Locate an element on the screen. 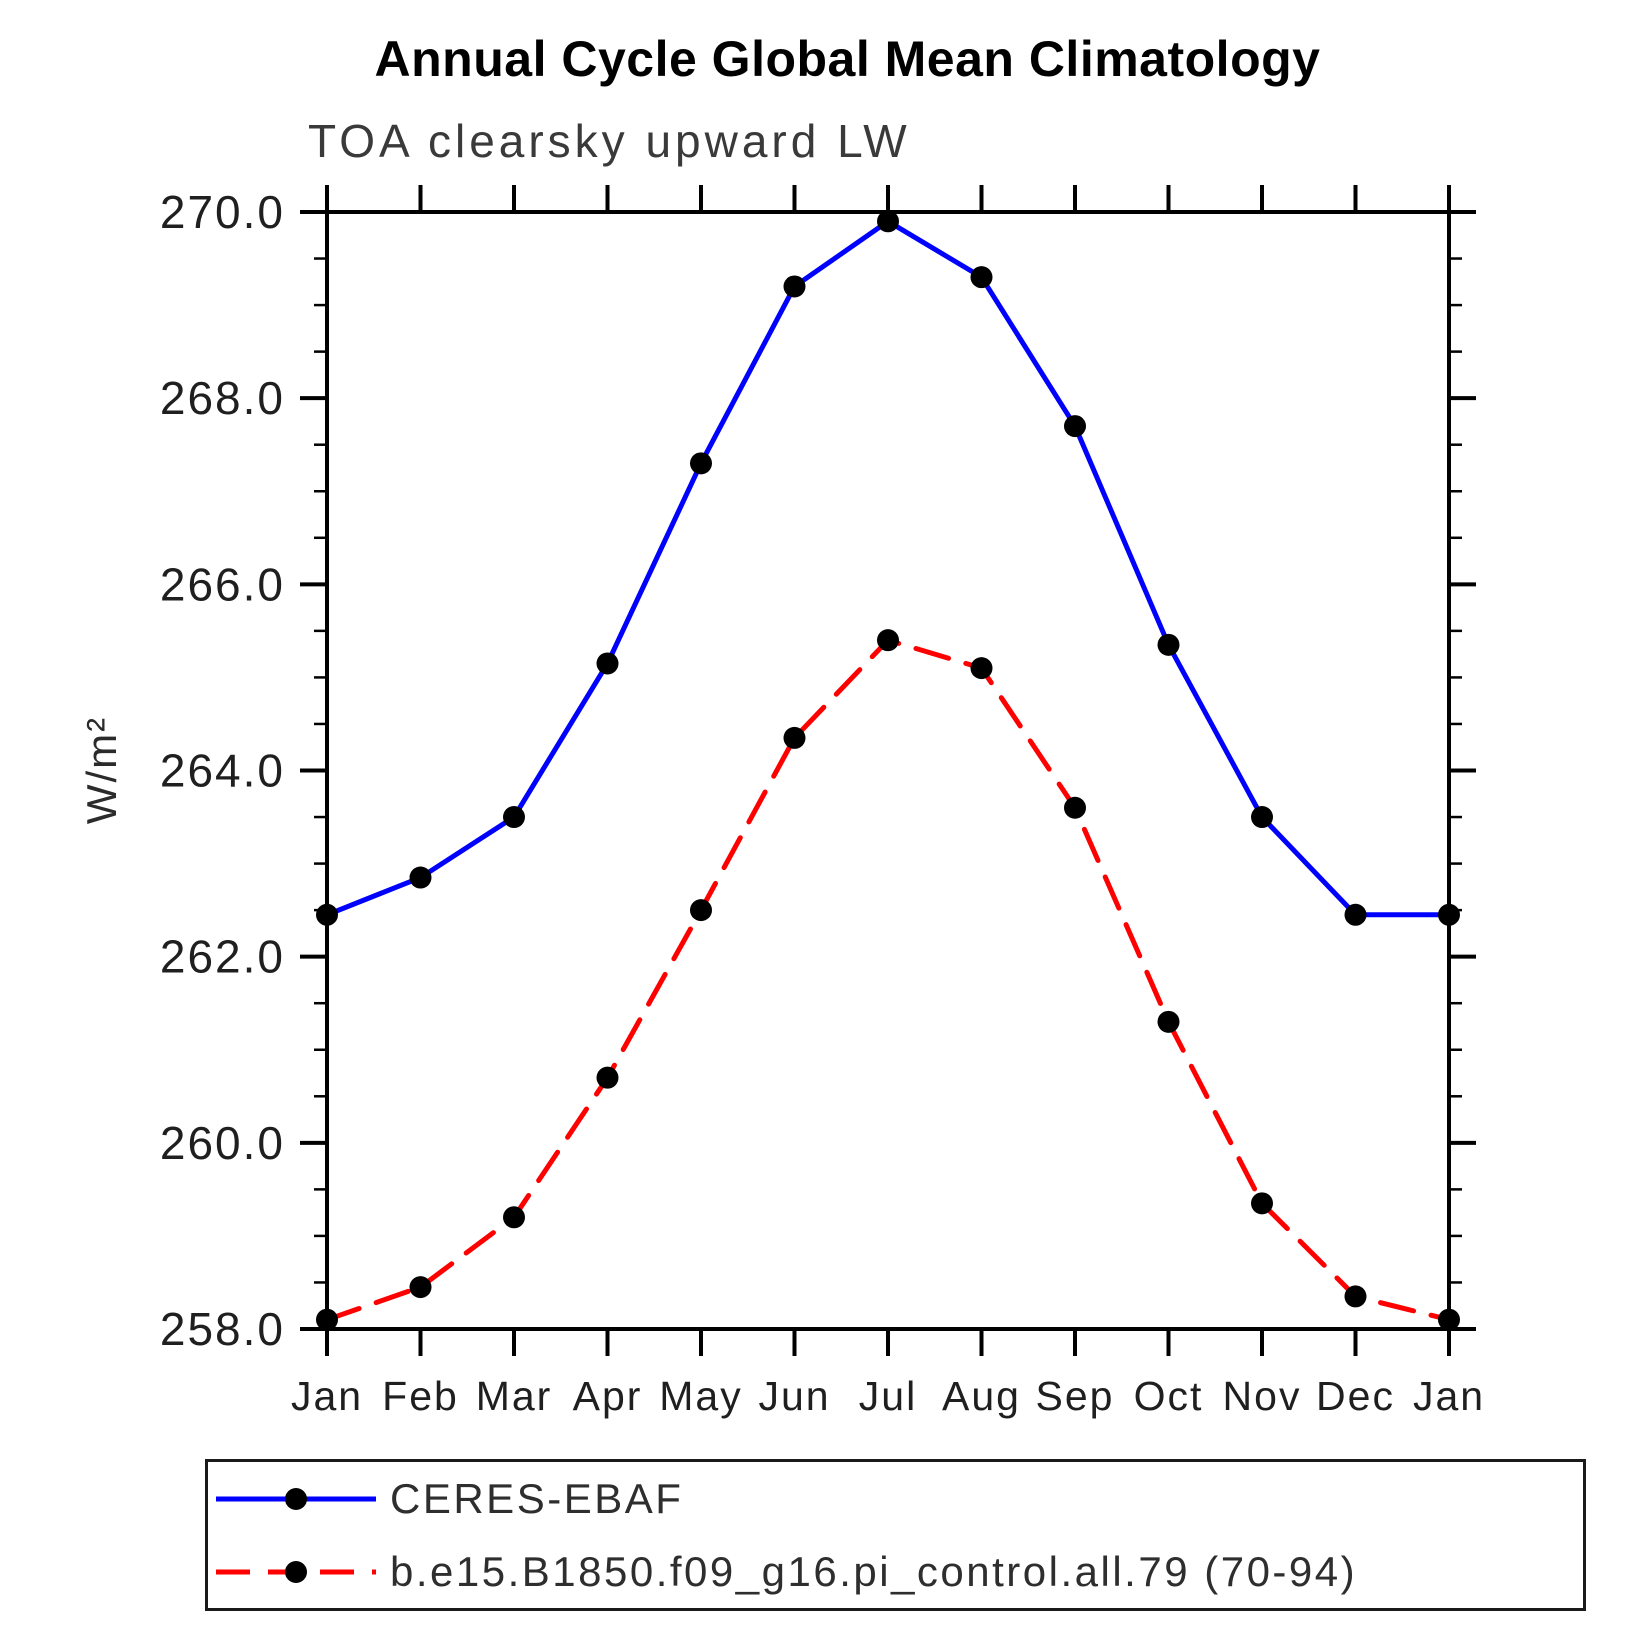 Image resolution: width=1647 pixels, height=1647 pixels. y-tick-label: 258.0 is located at coordinates (222, 1329).